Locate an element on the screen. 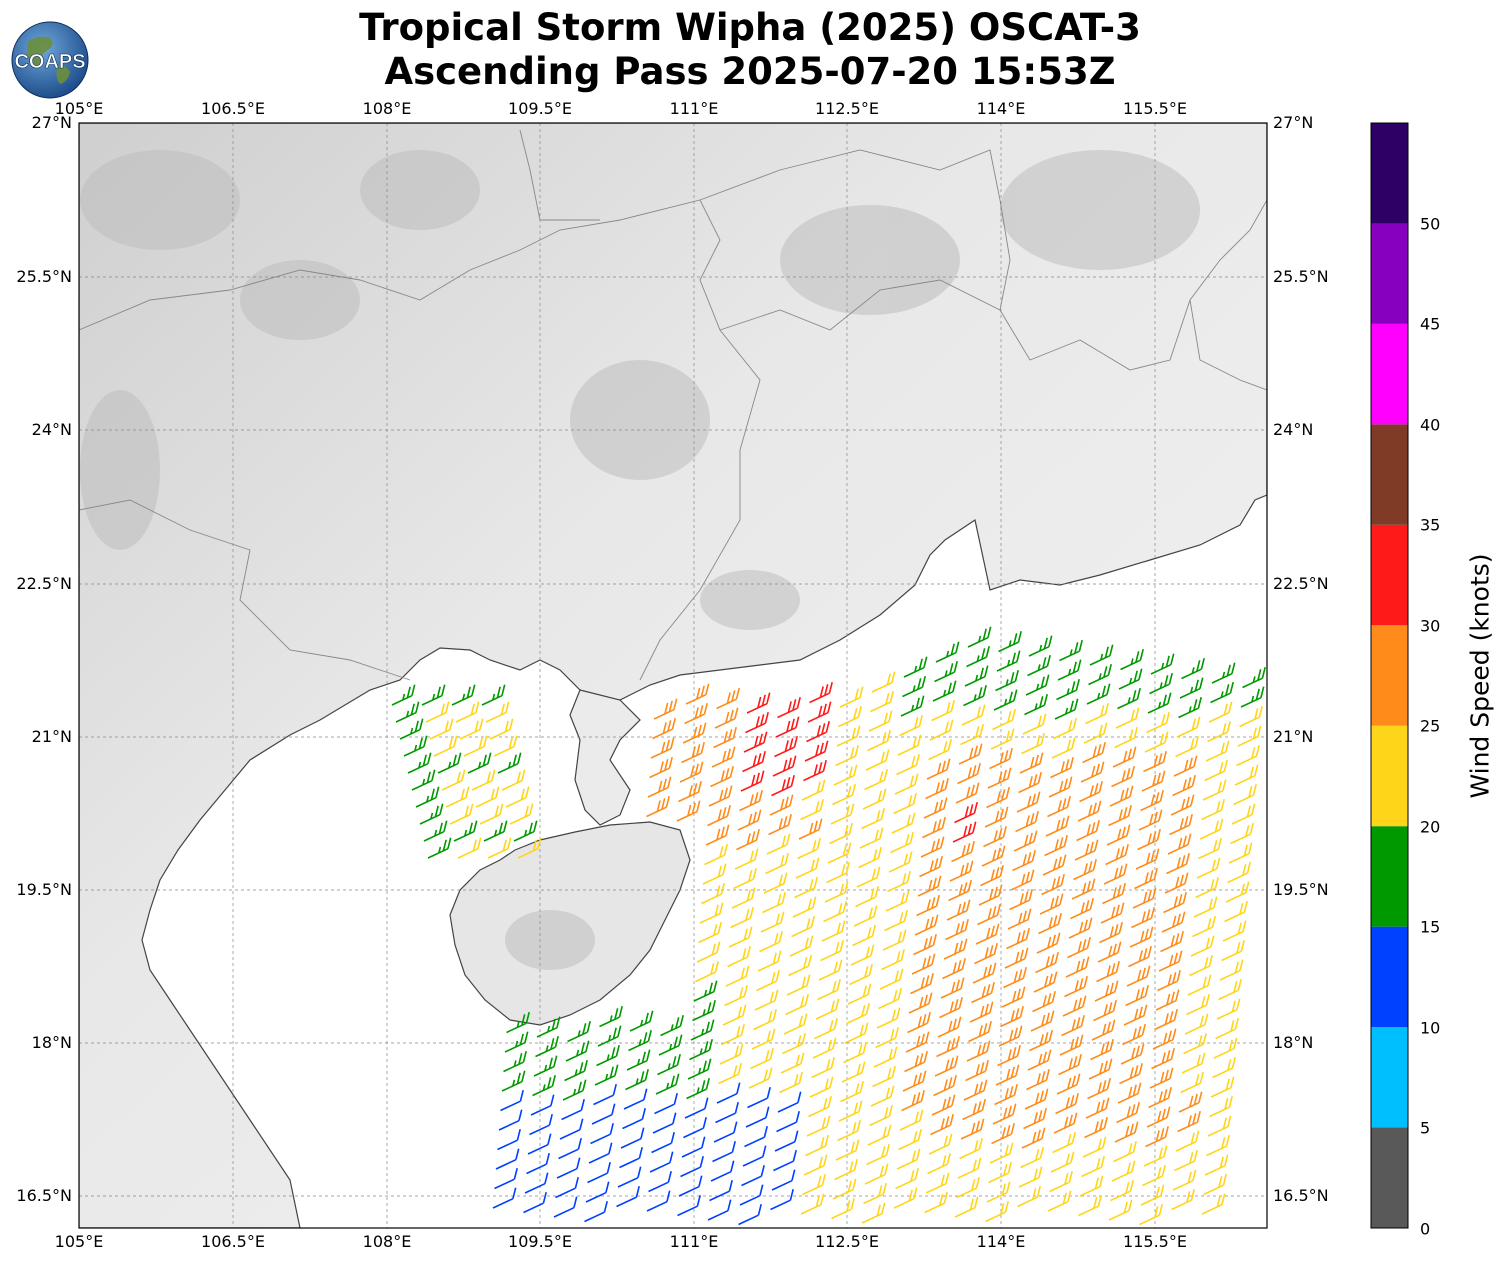 The height and width of the screenshot is (1264, 1507). colorbar-tick: 10 is located at coordinates (1430, 1028).